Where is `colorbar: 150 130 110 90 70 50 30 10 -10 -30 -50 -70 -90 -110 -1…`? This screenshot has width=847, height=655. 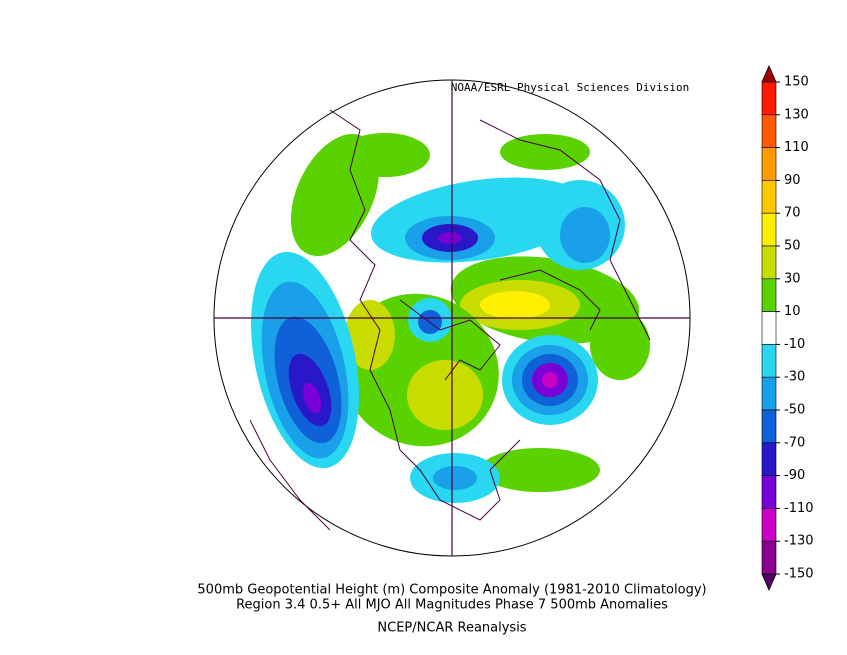
colorbar: 150 130 110 90 70 50 30 10 -10 -30 -50 -70 -90 -110 -1… is located at coordinates (787, 328).